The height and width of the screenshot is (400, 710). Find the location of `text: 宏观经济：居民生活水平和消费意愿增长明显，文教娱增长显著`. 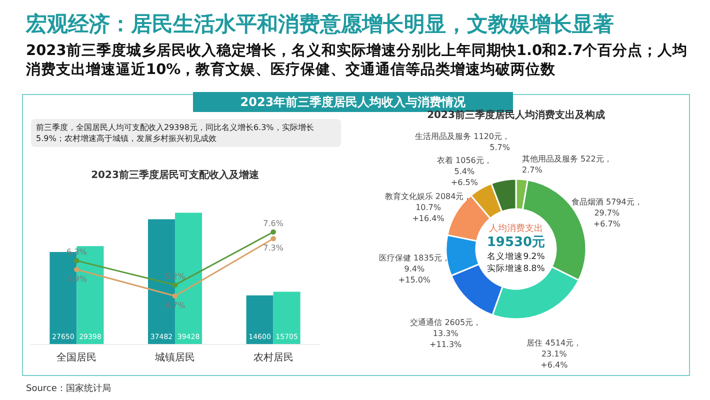

text: 宏观经济：居民生活水平和消费意愿增长明显，文教娱增长显著 is located at coordinates (320, 24).